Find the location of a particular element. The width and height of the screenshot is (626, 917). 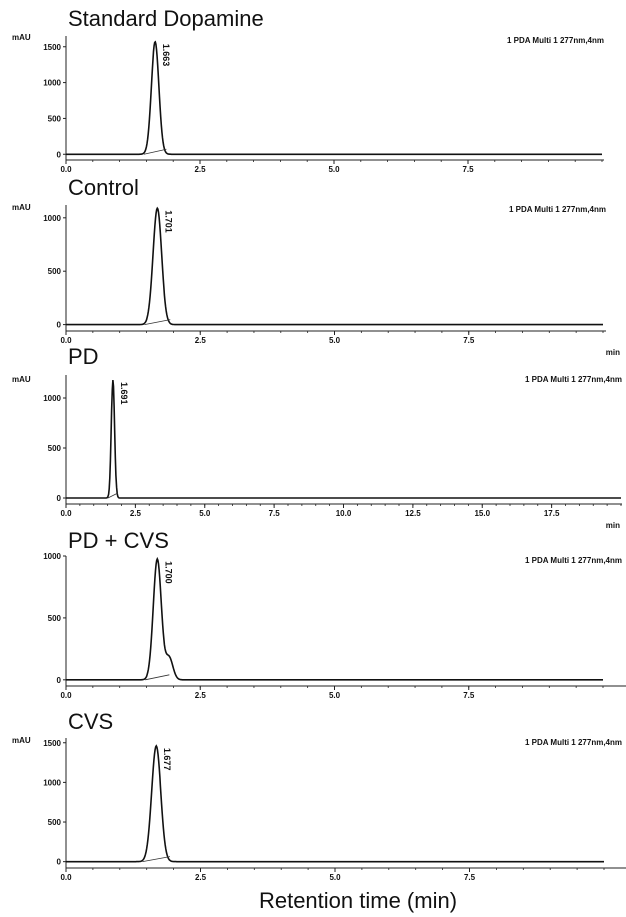

panel-title: Standard Dopamine is located at coordinates (166, 18).